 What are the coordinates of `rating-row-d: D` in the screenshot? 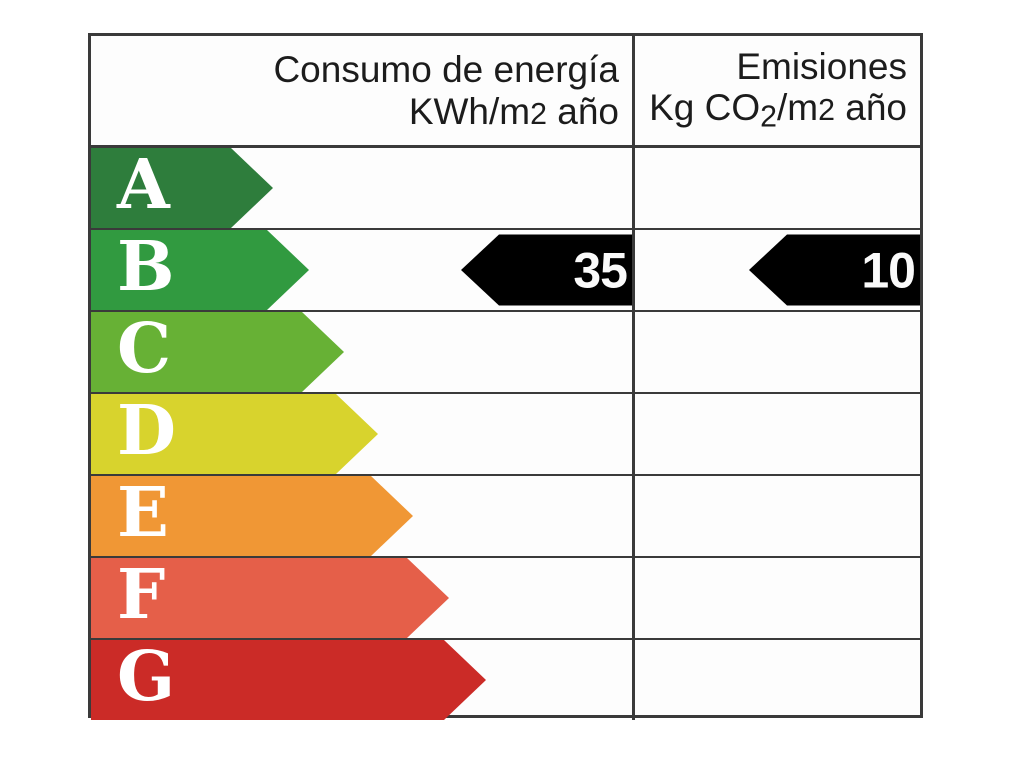 It's located at (505, 433).